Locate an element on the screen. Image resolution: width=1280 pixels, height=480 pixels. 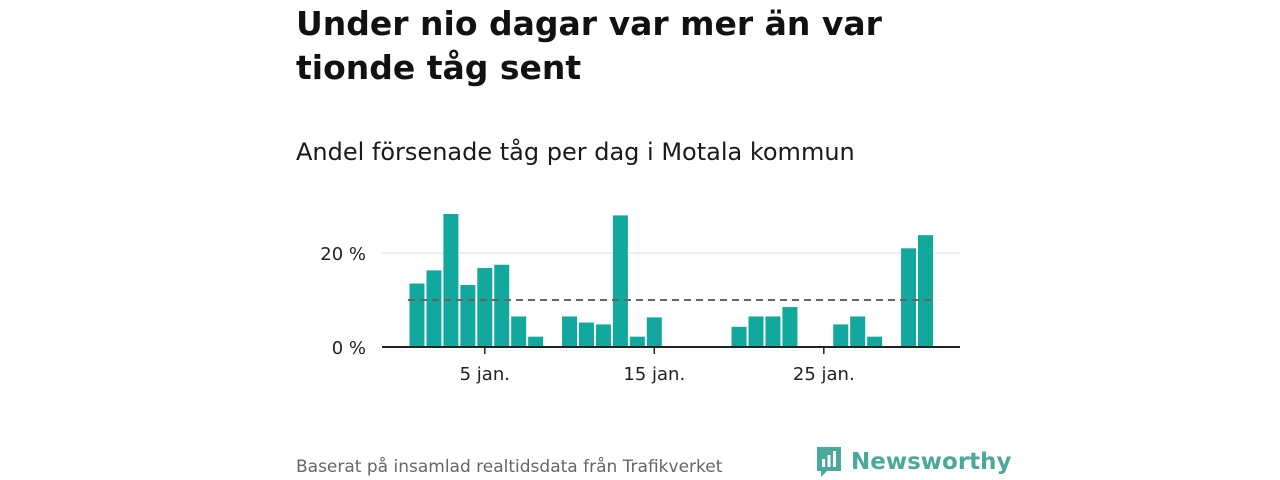
brand-name: Newsworthy is located at coordinates (931, 462).